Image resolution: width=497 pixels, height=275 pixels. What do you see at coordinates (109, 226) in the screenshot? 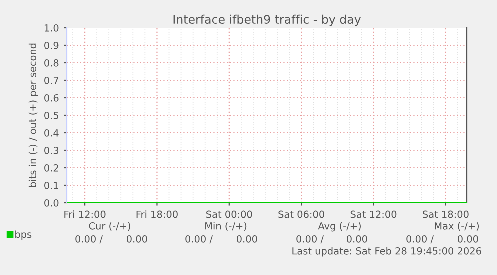
I see `text: Cur (-/+)` at bounding box center [109, 226].